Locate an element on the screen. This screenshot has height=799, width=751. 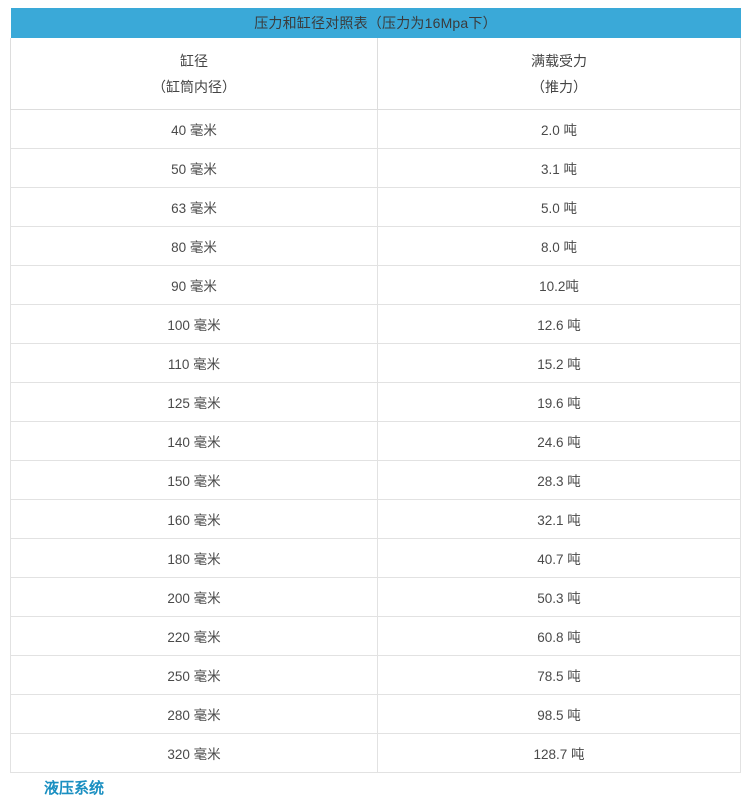
table-row: 125 毫米 19.6 吨 is located at coordinates (376, 402).